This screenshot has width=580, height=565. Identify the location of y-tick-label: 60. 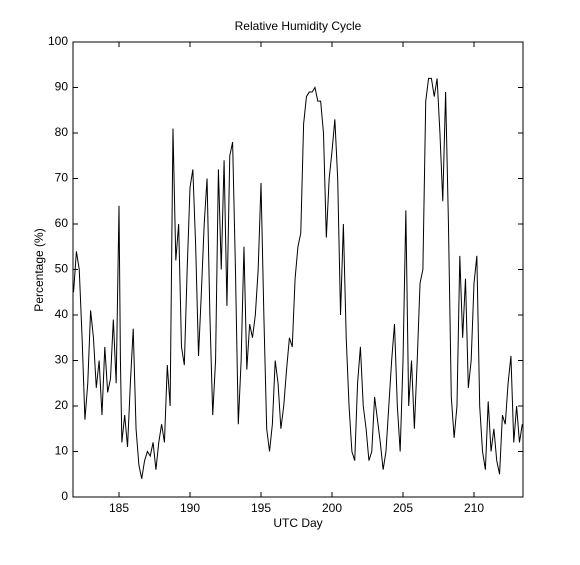
(62, 223).